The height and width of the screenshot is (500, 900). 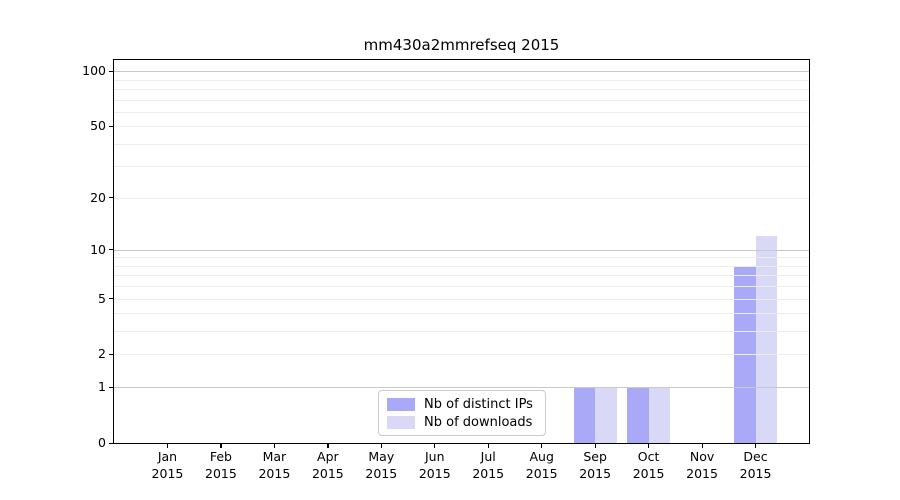 What do you see at coordinates (488, 465) in the screenshot?
I see `x-tick-label-jul: Jul 2015` at bounding box center [488, 465].